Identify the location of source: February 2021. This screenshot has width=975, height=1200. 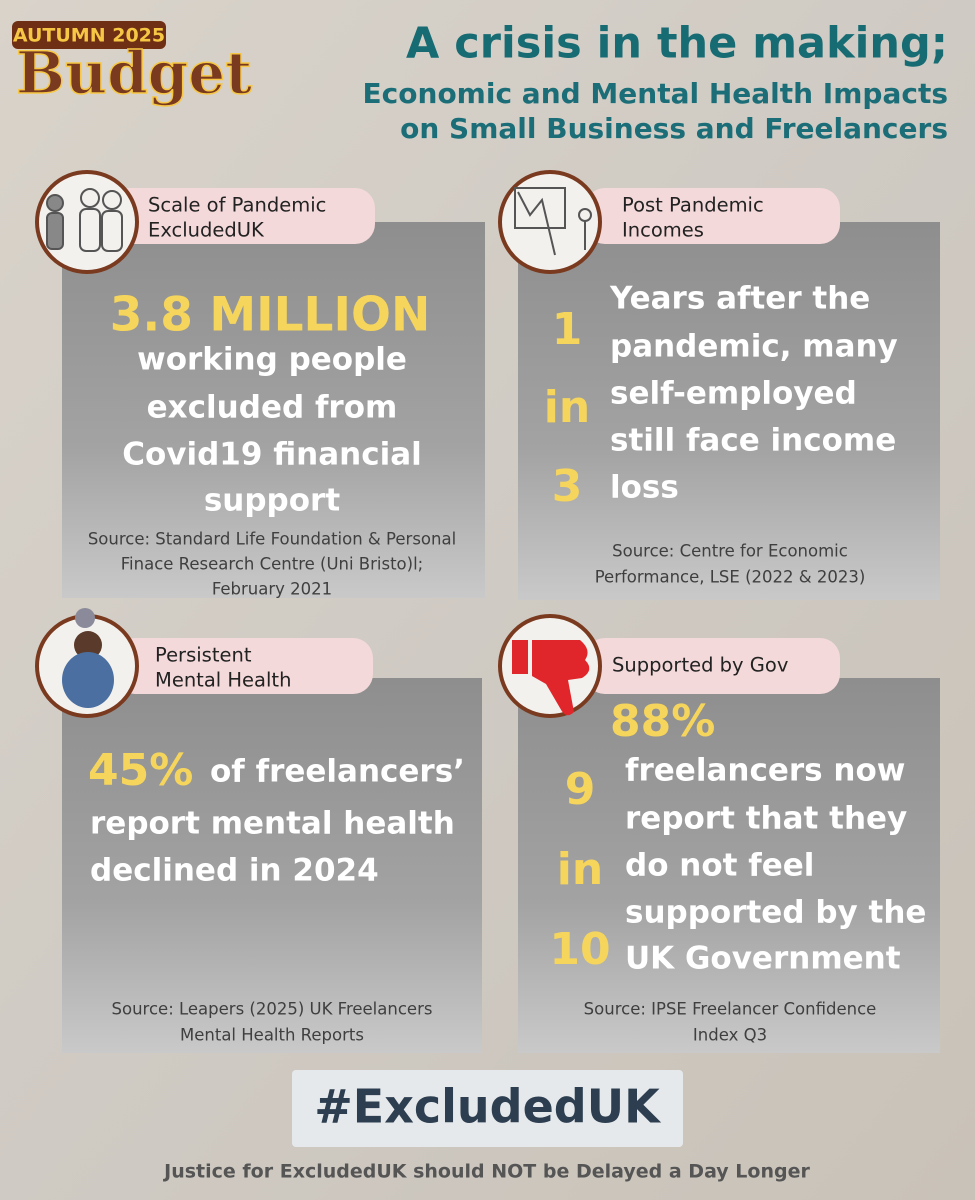
(272, 589).